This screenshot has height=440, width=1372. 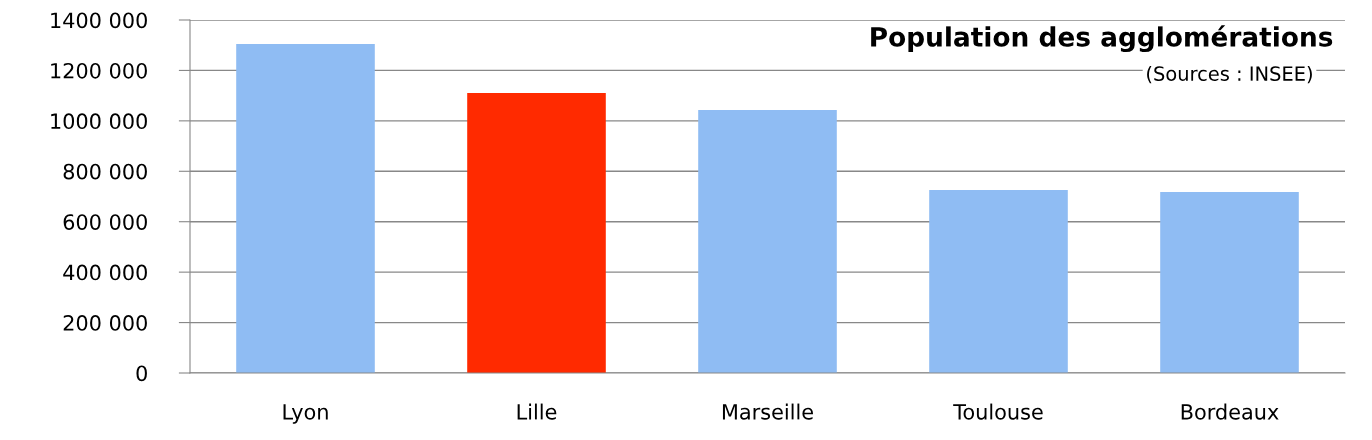 I want to click on y-tick-label: 1000 000, so click(x=99, y=121).